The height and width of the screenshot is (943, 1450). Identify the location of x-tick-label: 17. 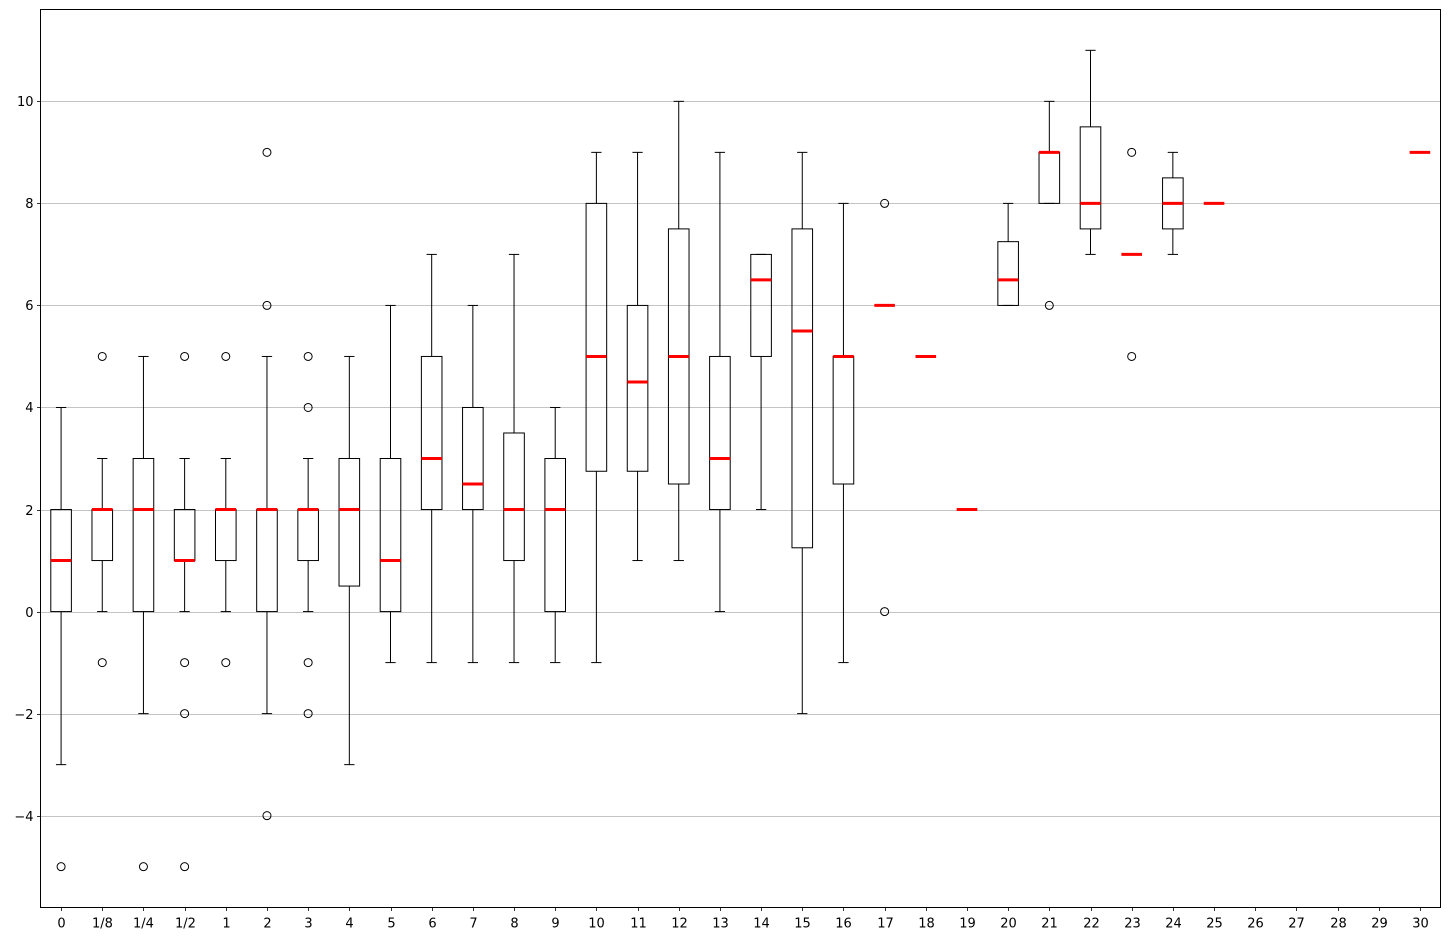
(885, 924).